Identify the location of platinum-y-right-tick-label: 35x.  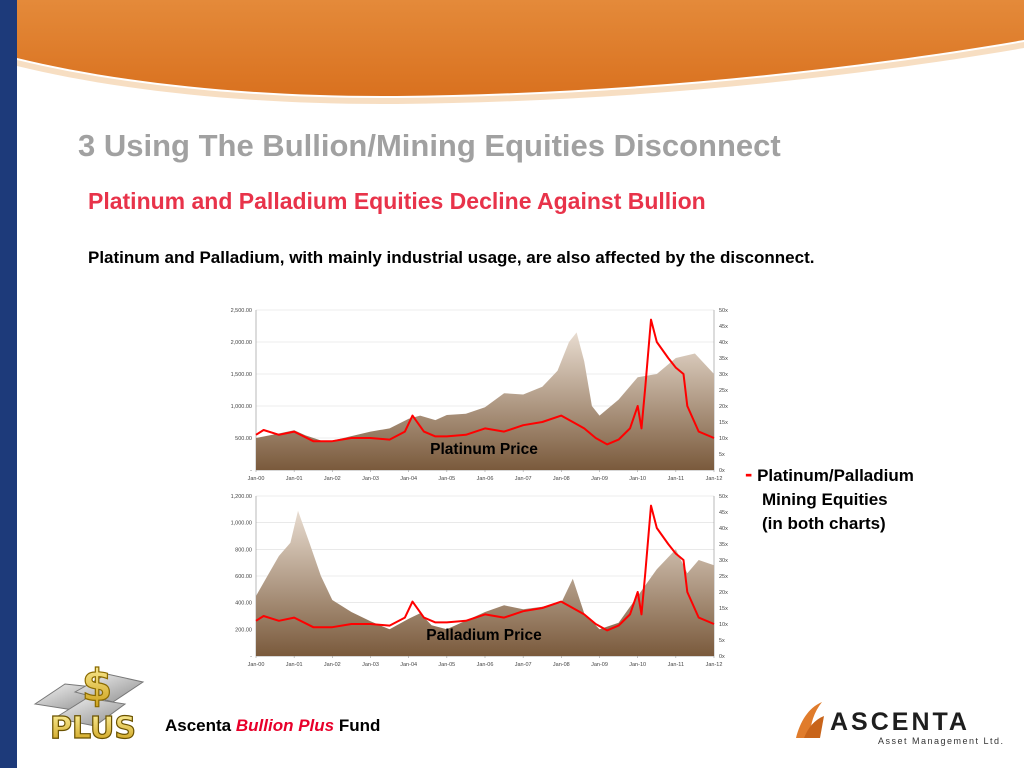
(723, 359).